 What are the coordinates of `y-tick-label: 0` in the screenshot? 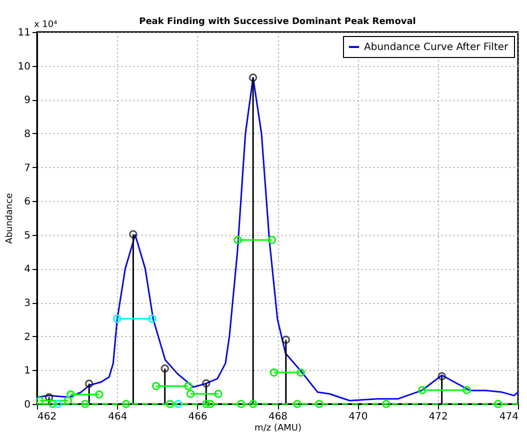 It's located at (27, 405).